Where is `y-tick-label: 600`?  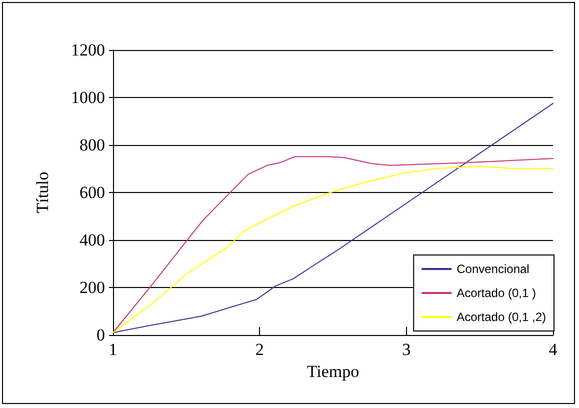
y-tick-label: 600 is located at coordinates (92, 192).